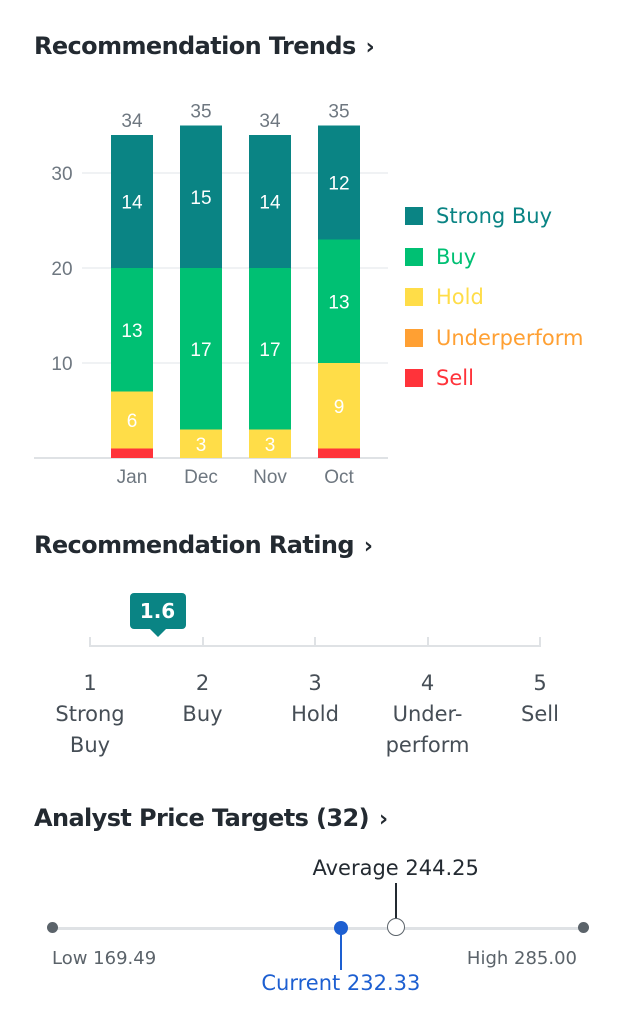 The height and width of the screenshot is (1020, 621). I want to click on low-marker, so click(52, 927).